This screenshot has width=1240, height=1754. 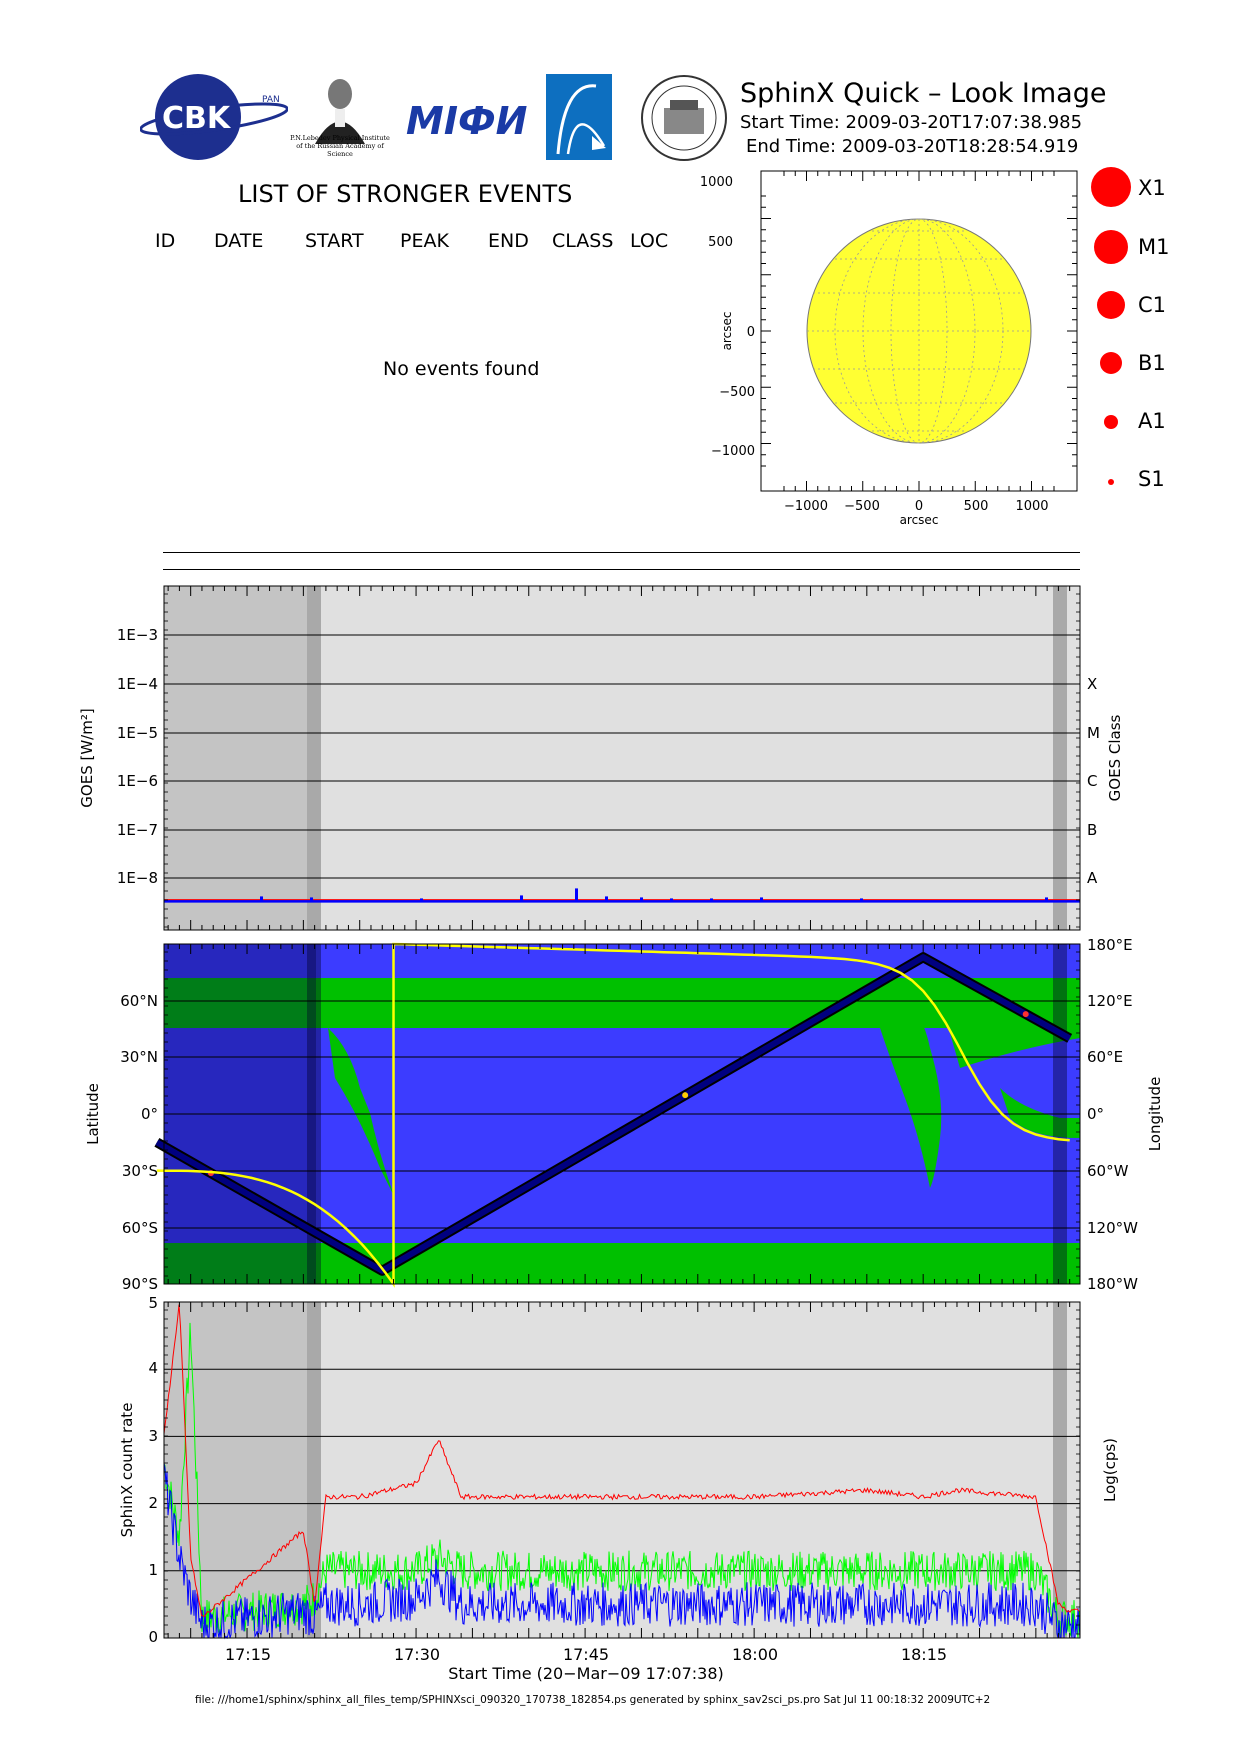 I want to click on longitude-curve, so click(x=613, y=1115).